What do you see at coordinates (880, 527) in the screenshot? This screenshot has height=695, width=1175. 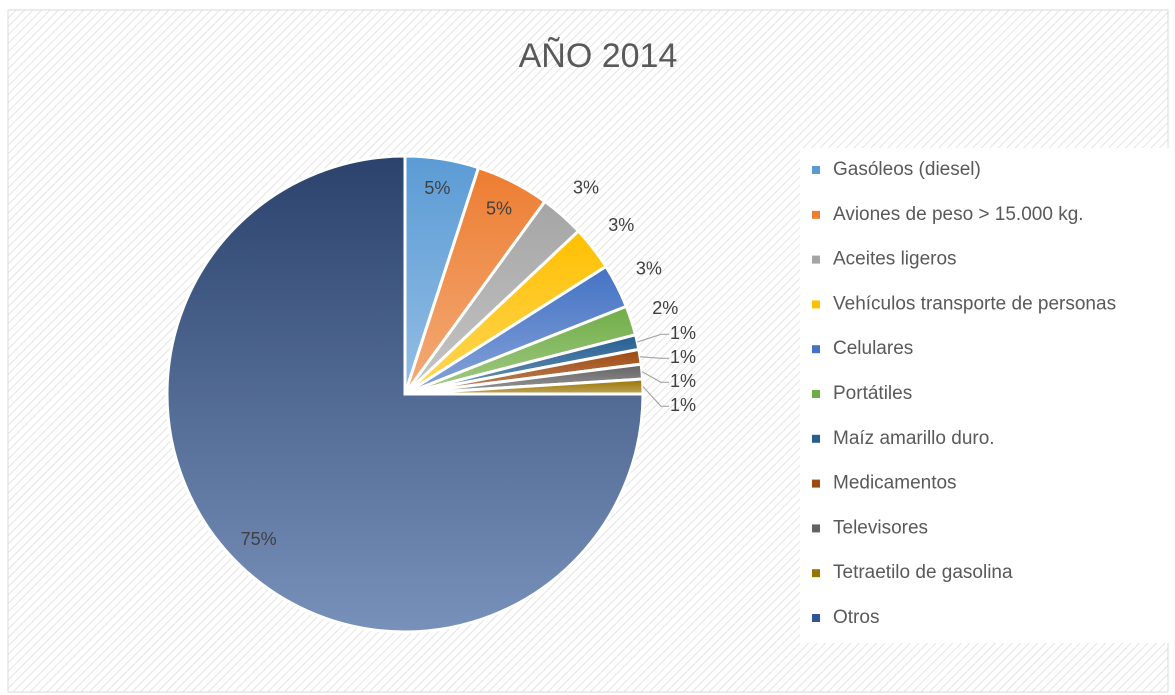 I see `legend-label: Televisores` at bounding box center [880, 527].